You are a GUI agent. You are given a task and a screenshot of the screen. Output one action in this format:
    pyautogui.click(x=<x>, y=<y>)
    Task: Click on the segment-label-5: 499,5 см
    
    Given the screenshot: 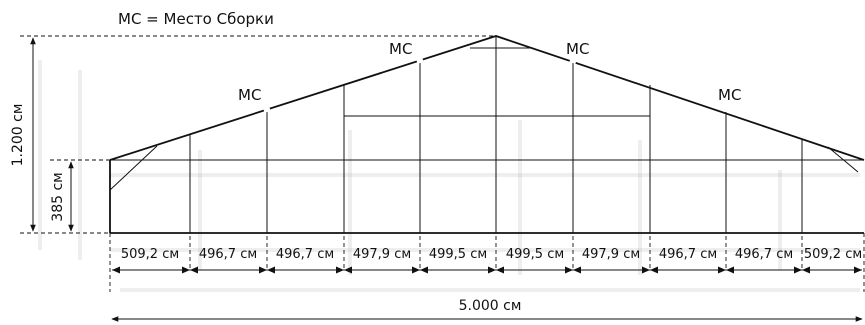 What is the action you would take?
    pyautogui.click(x=458, y=254)
    